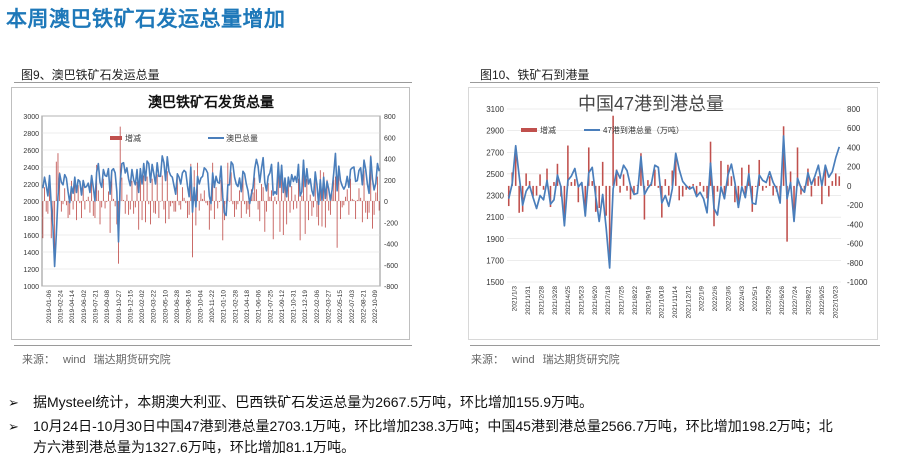 This screenshot has width=900, height=471. I want to click on x-axis-tick-label: 2021-06-06, so click(259, 307).